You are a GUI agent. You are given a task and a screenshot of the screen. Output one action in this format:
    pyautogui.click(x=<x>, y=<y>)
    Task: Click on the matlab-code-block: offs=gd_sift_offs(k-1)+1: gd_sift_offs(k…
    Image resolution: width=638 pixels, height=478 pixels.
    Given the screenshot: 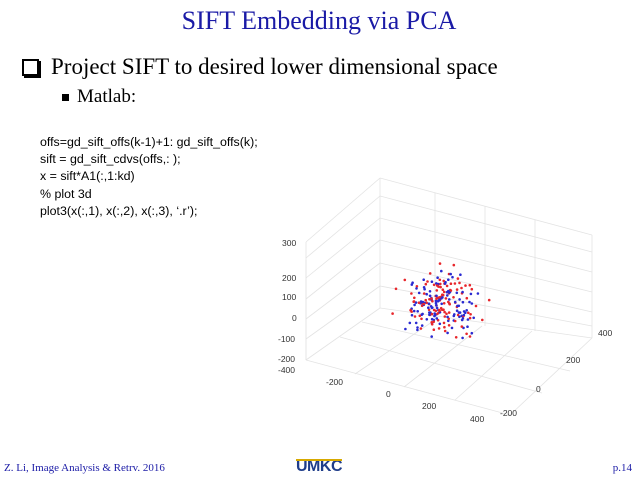 What is the action you would take?
    pyautogui.click(x=149, y=177)
    